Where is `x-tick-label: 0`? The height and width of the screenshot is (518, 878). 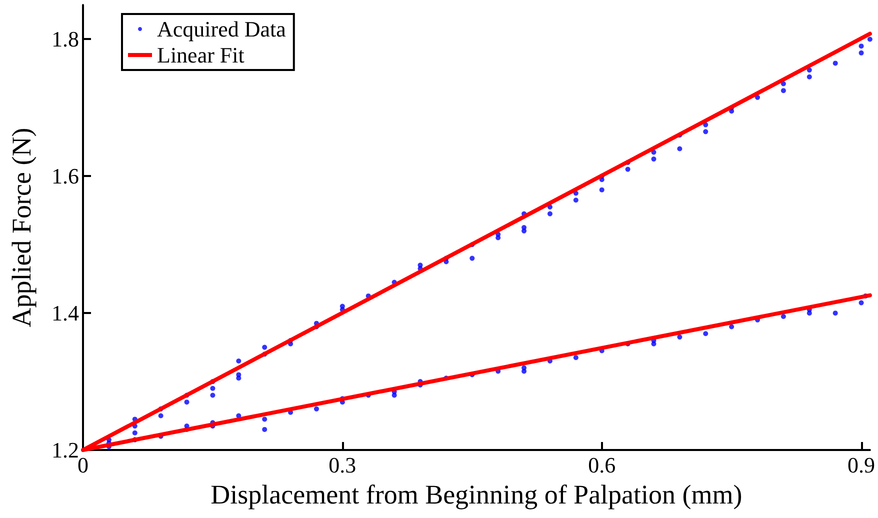
x-tick-label: 0 is located at coordinates (83, 465).